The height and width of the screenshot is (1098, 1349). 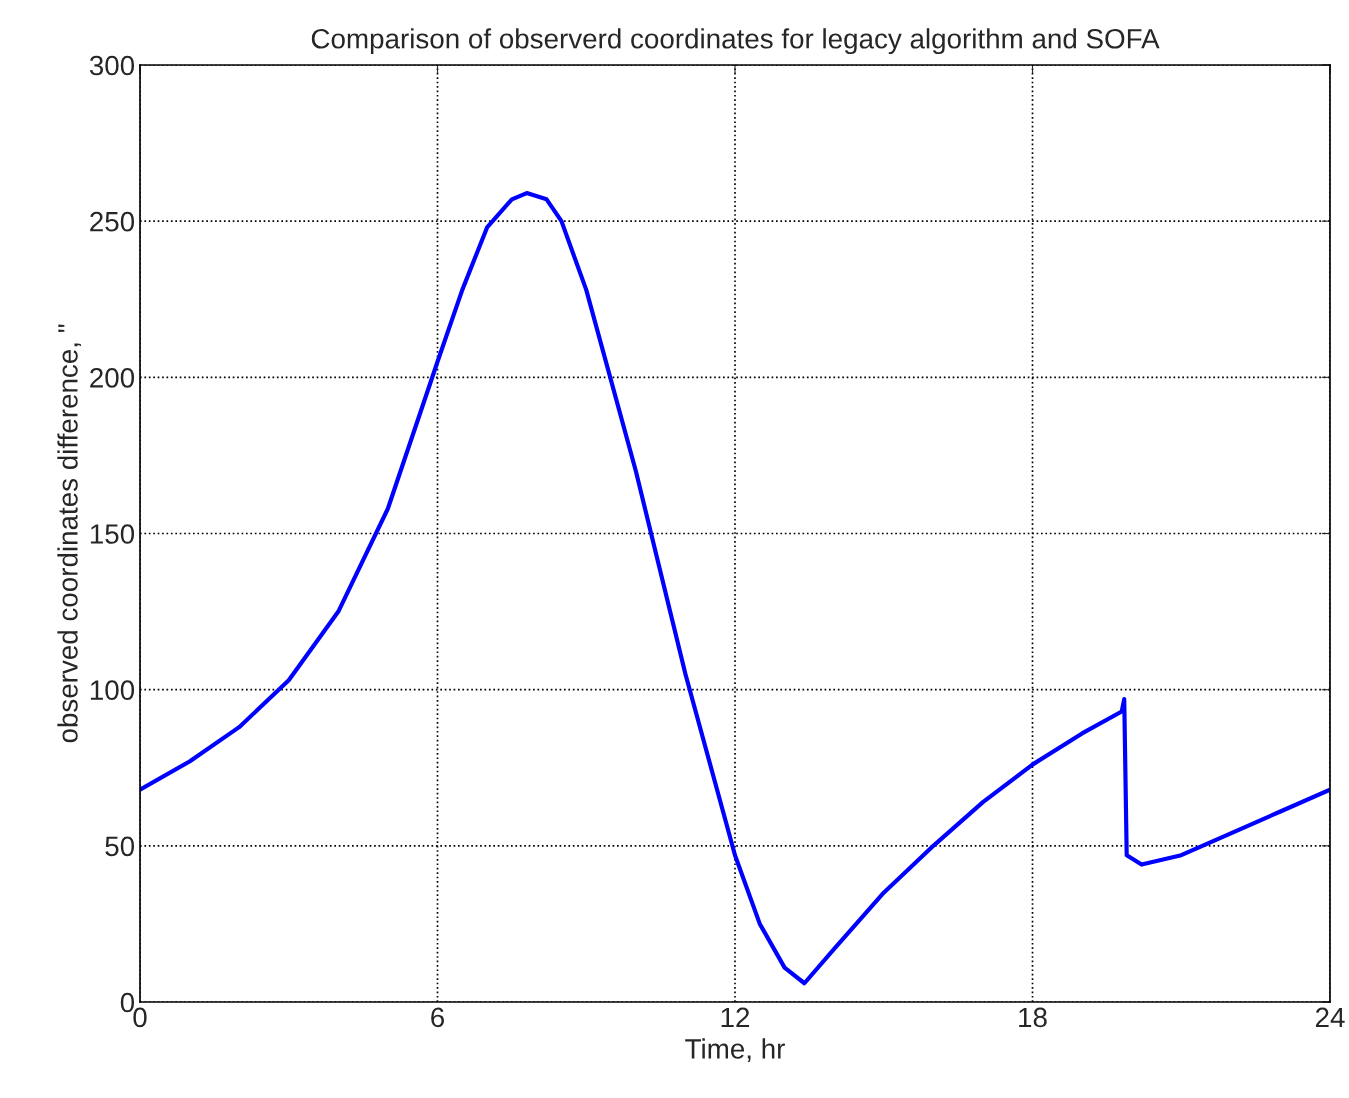 I want to click on y-tick-label: 0, so click(x=127, y=1002).